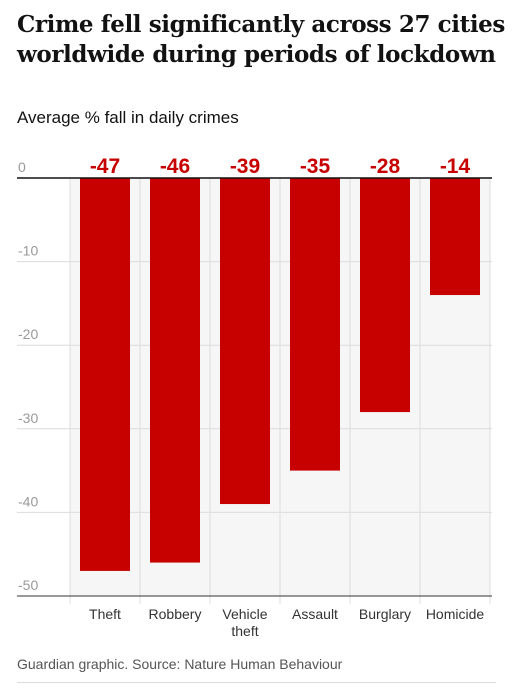  Describe the element at coordinates (175, 614) in the screenshot. I see `x-tick-label: Robbery` at that location.